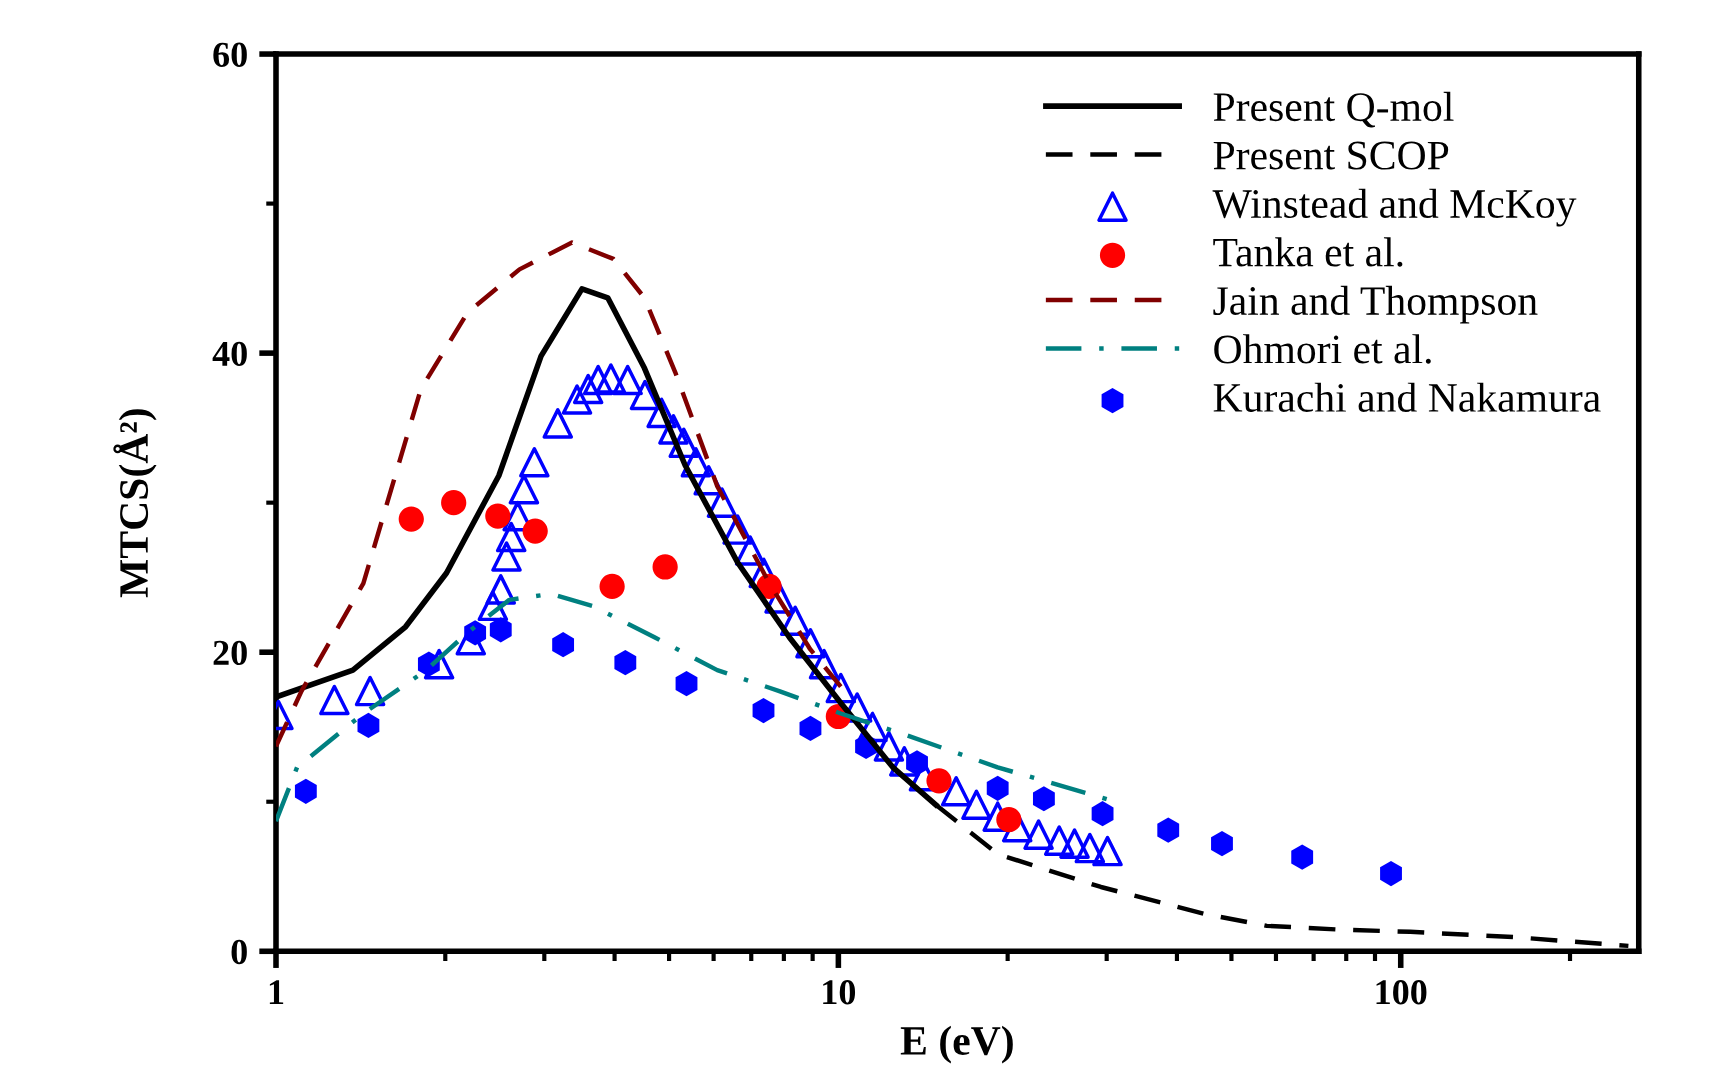  What do you see at coordinates (1331, 155) in the screenshot?
I see `legend-label: Present SCOP` at bounding box center [1331, 155].